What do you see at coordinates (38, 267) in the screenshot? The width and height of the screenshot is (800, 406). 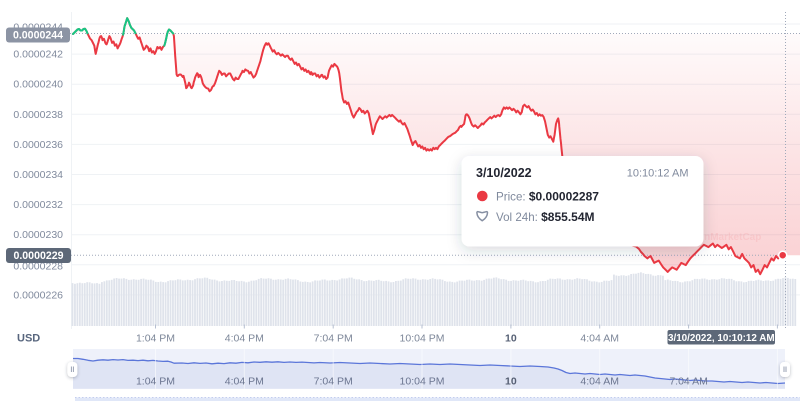 I see `svg-text: 0.0000228` at bounding box center [38, 267].